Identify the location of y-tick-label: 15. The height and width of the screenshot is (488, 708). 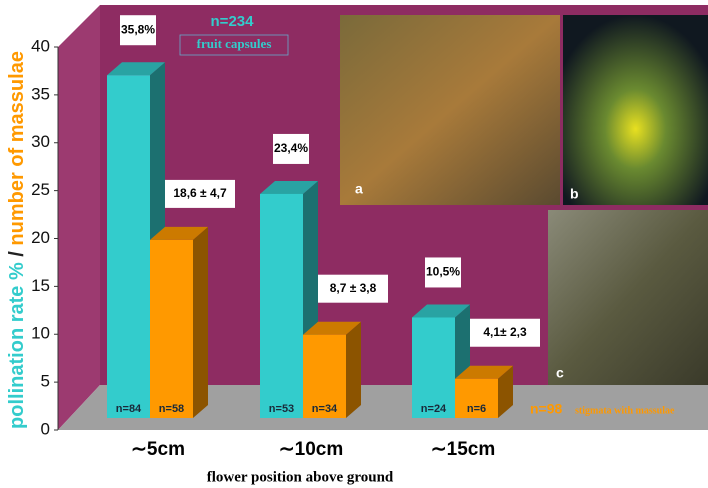
(40, 285).